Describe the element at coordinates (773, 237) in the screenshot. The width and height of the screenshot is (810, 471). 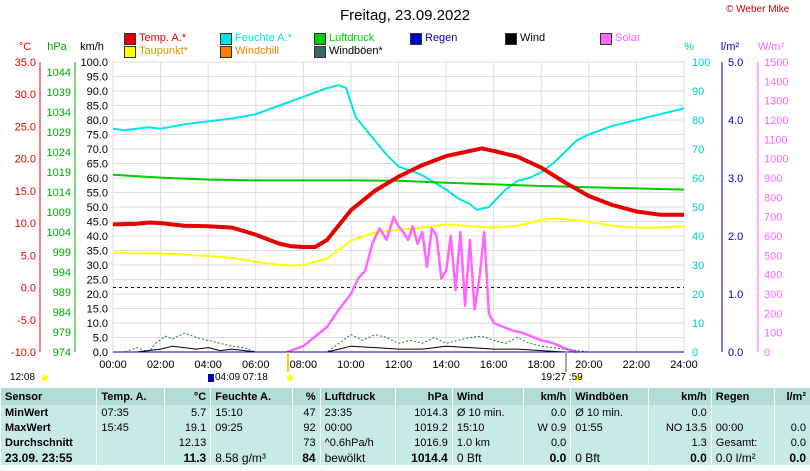
I see `solar-axis-tick-label: 600` at that location.